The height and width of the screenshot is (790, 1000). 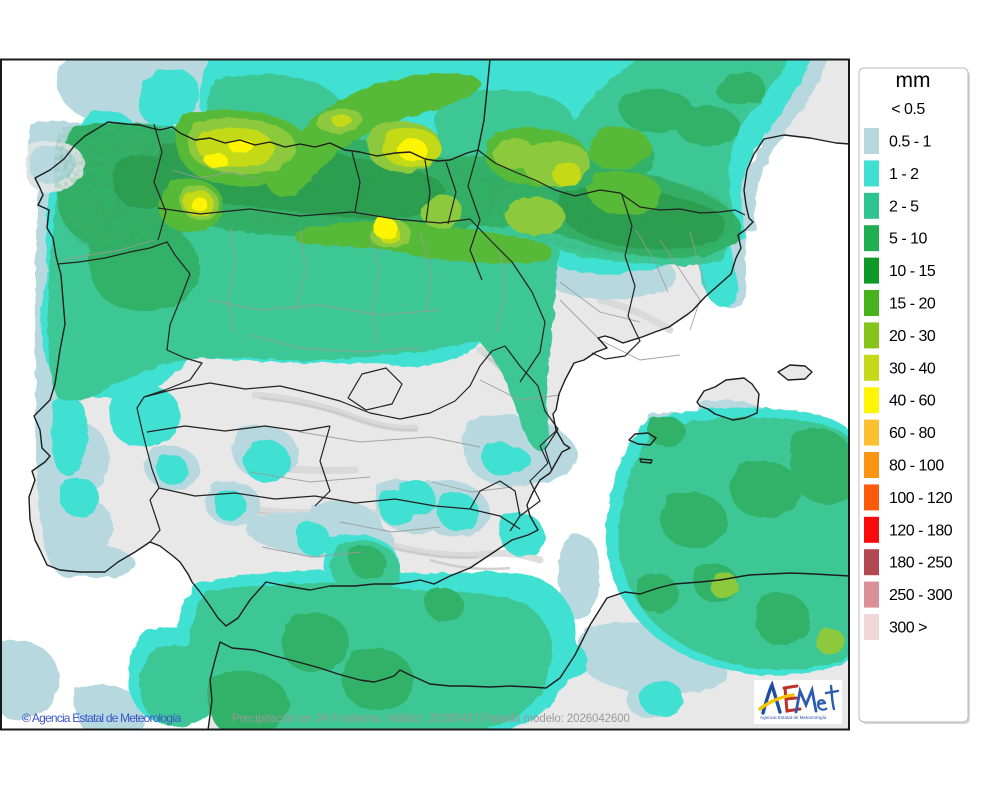 I want to click on svg-text: 5 - 10, so click(x=908, y=239).